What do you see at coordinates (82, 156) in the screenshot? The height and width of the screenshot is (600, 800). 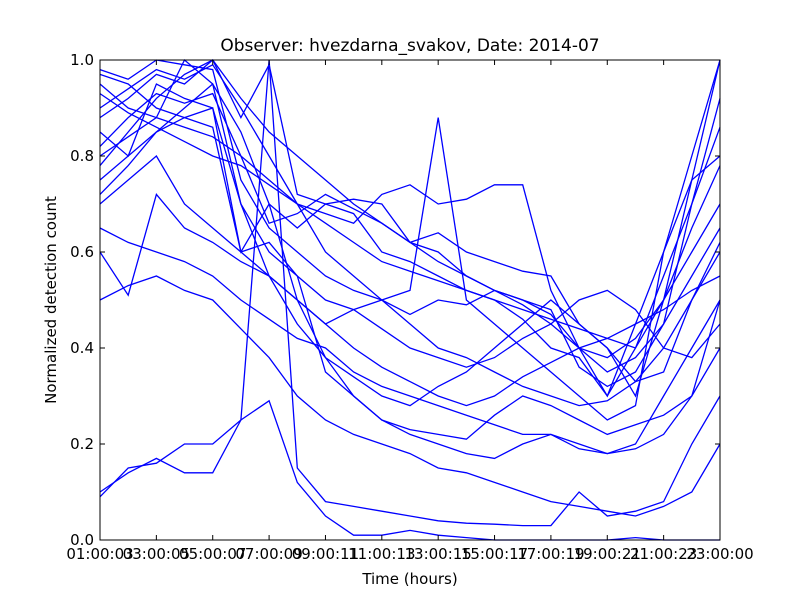 I see `y-tick-label-4: 0.8` at bounding box center [82, 156].